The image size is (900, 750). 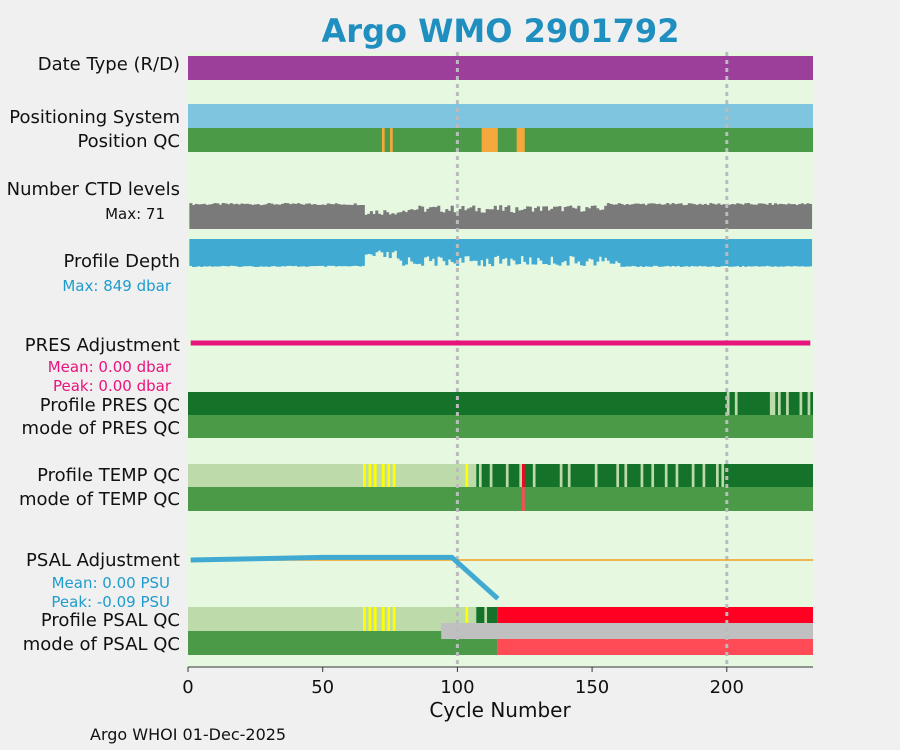 What do you see at coordinates (520, 140) in the screenshot?
I see `qc-segment-position-qc` at bounding box center [520, 140].